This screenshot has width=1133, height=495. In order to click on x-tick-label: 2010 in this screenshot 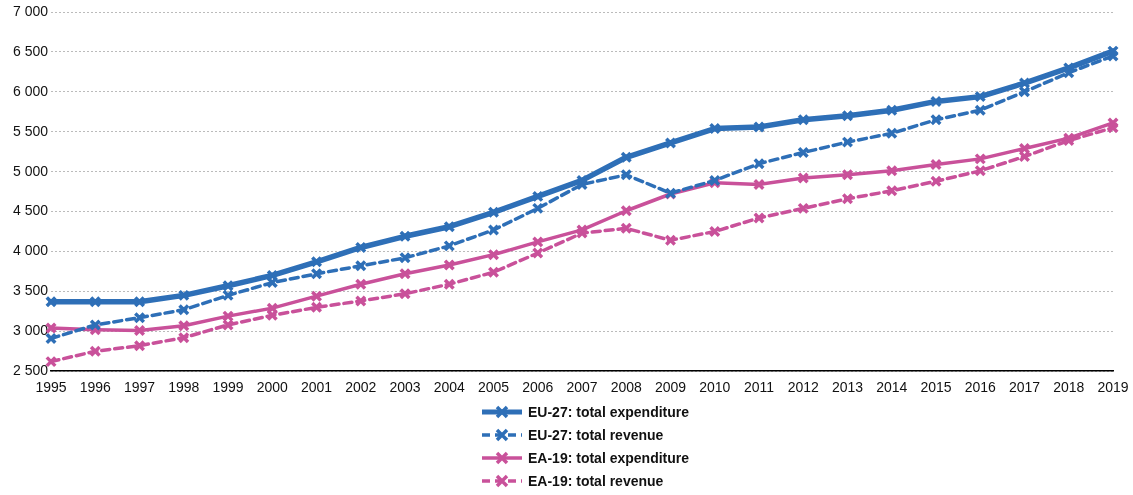, I will do `click(715, 387)`.